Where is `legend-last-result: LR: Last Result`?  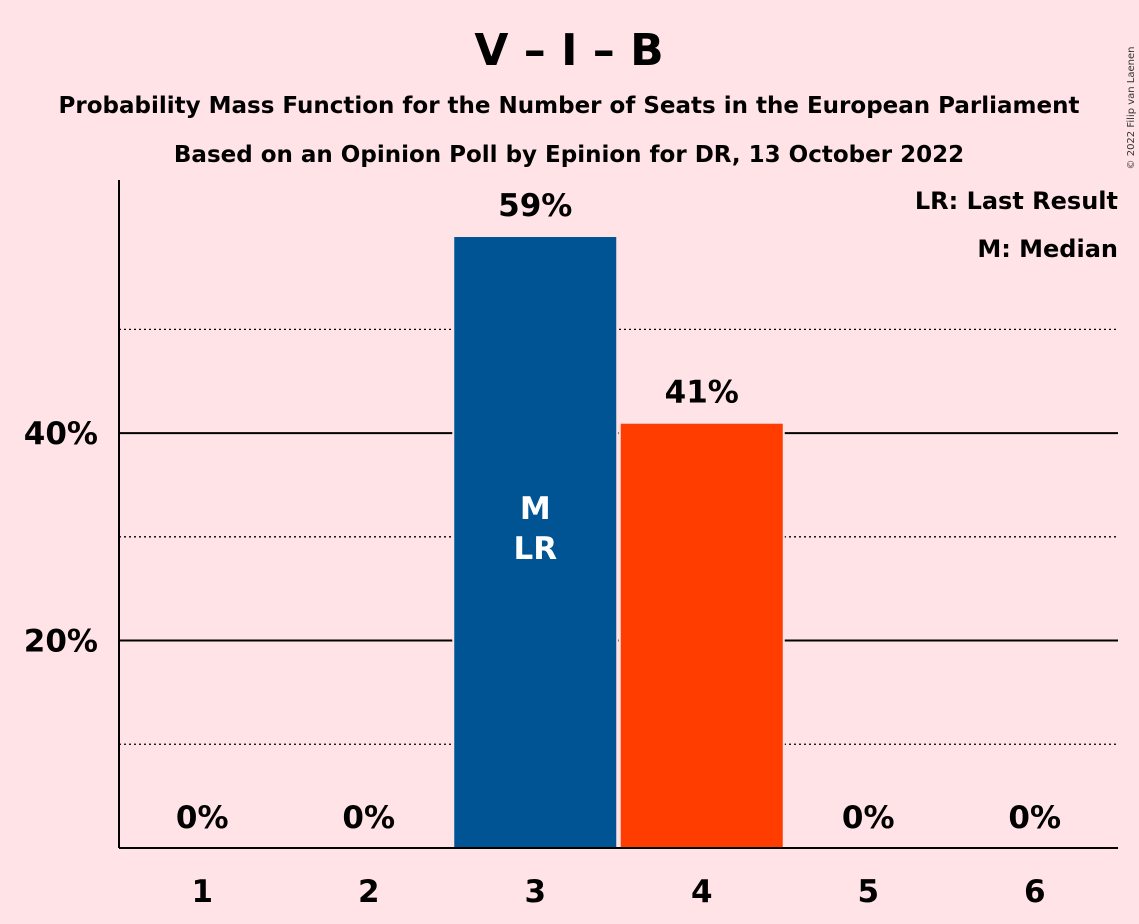
legend-last-result: LR: Last Result is located at coordinates (1016, 201).